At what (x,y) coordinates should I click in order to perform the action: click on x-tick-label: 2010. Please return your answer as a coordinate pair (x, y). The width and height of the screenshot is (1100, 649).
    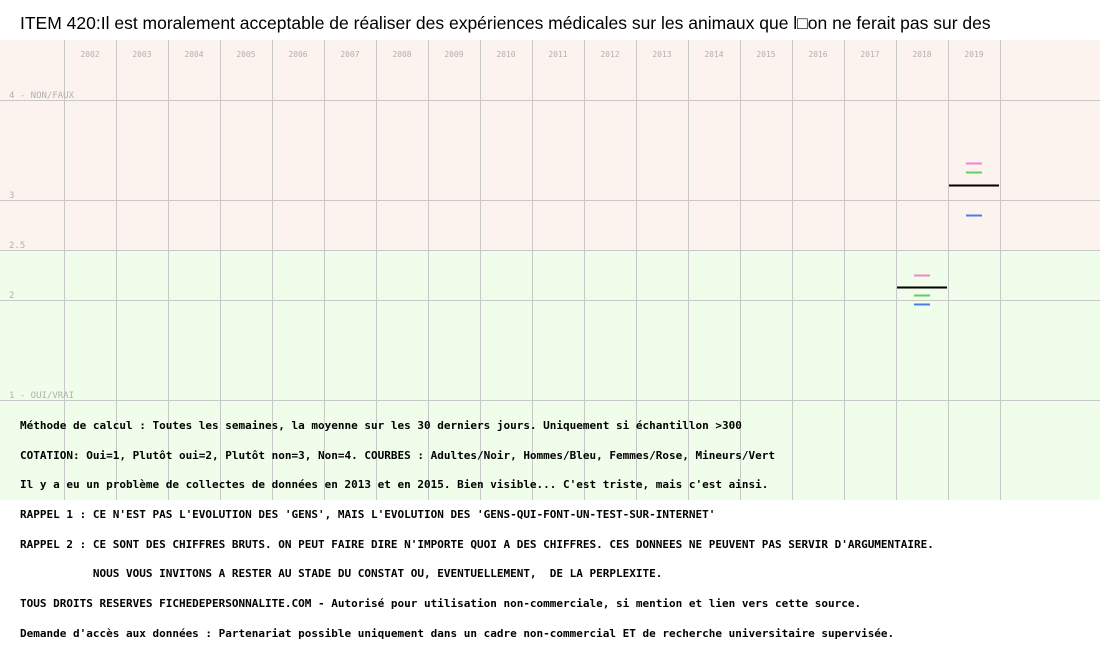
    Looking at the image, I should click on (505, 54).